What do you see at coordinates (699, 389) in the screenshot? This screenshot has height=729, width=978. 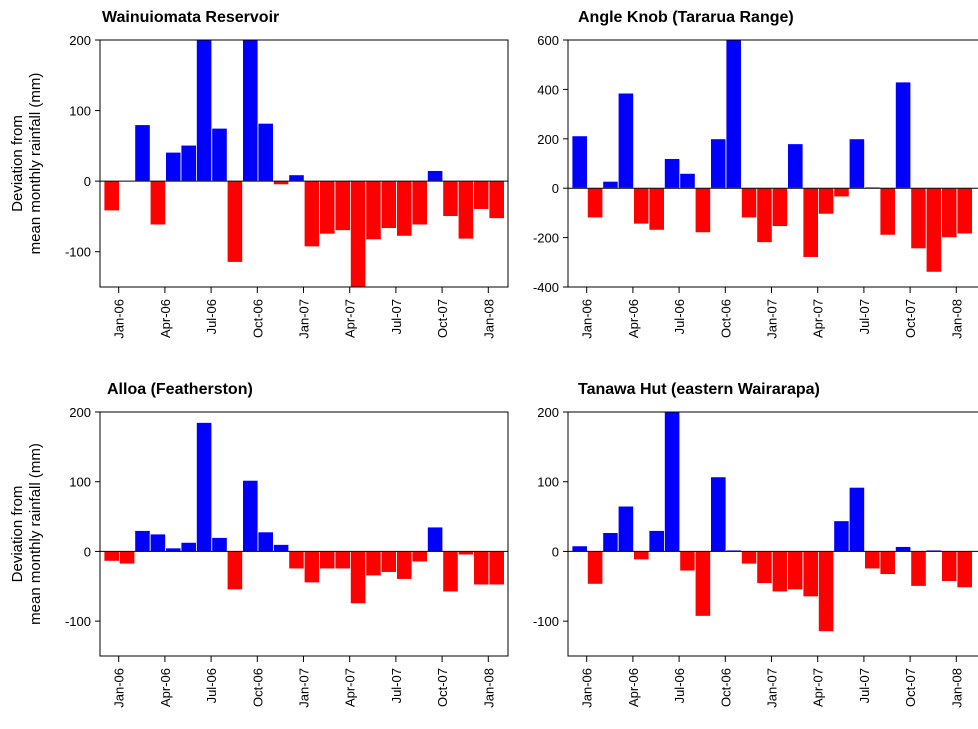 I see `chart-title: Tanawa Hut (eastern Wairarapa)` at bounding box center [699, 389].